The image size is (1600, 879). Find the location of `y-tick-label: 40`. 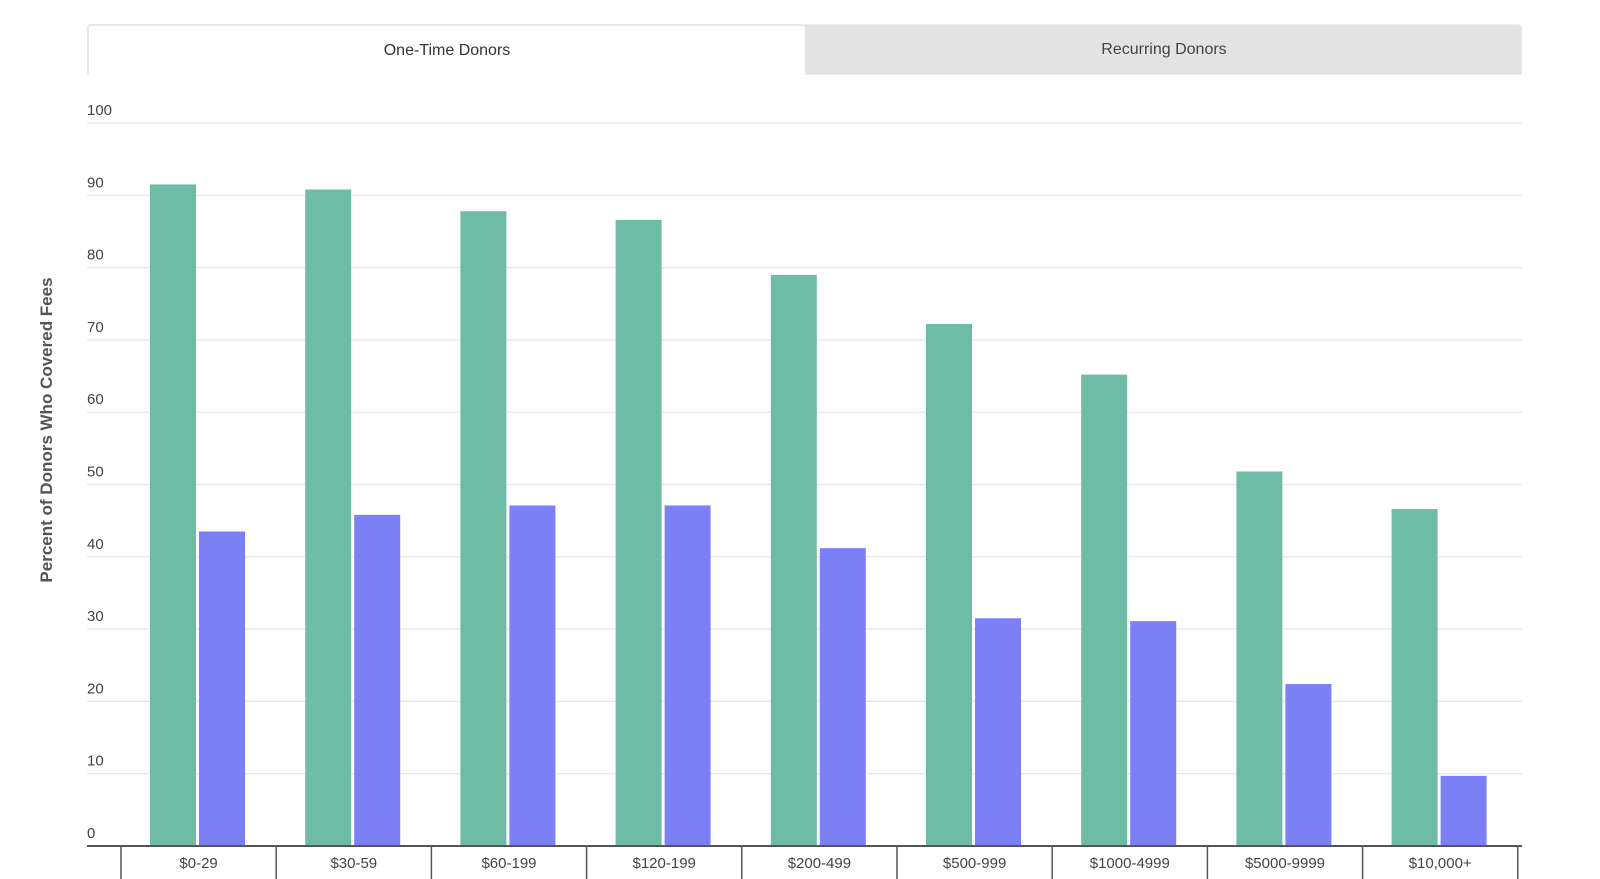

y-tick-label: 40 is located at coordinates (95, 544).